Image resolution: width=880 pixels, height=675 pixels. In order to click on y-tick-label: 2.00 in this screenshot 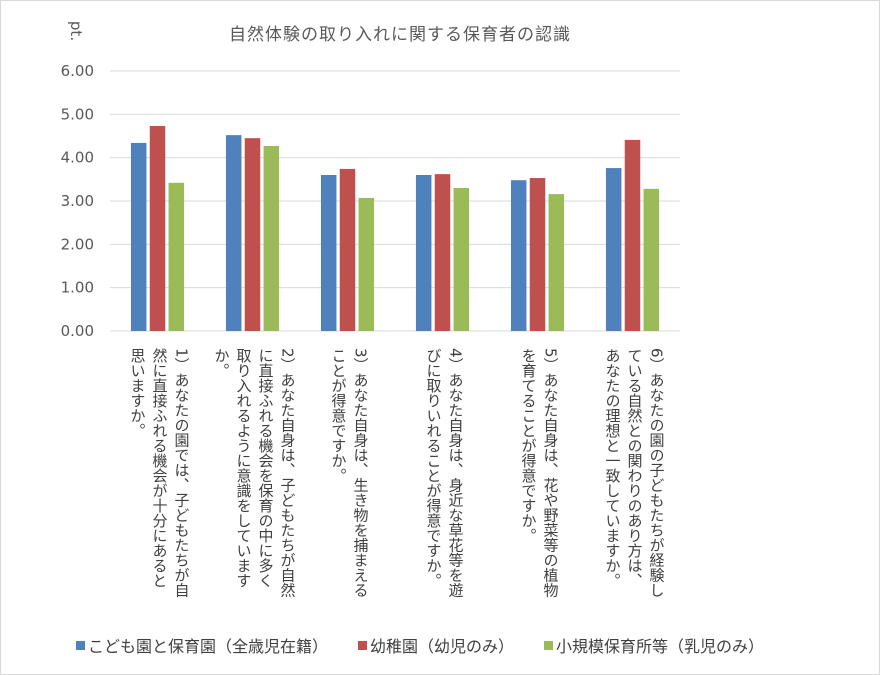, I will do `click(77, 244)`.